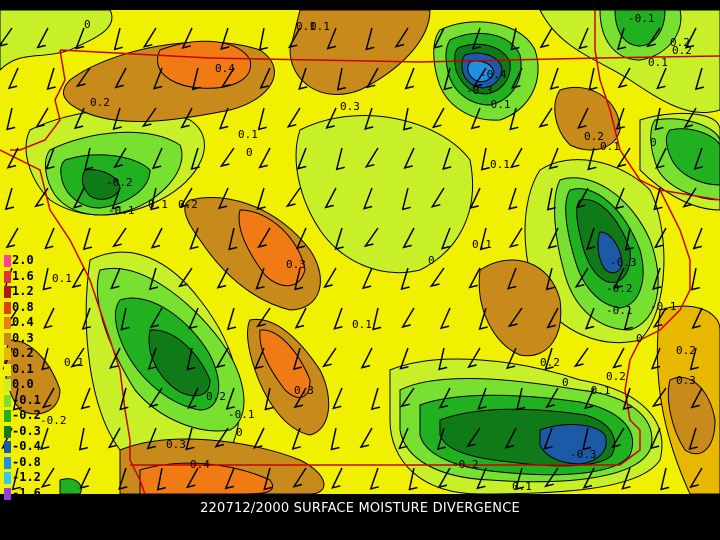 The width and height of the screenshot is (720, 540). Describe the element at coordinates (26, 492) in the screenshot. I see `legend-label: -1.6` at that location.